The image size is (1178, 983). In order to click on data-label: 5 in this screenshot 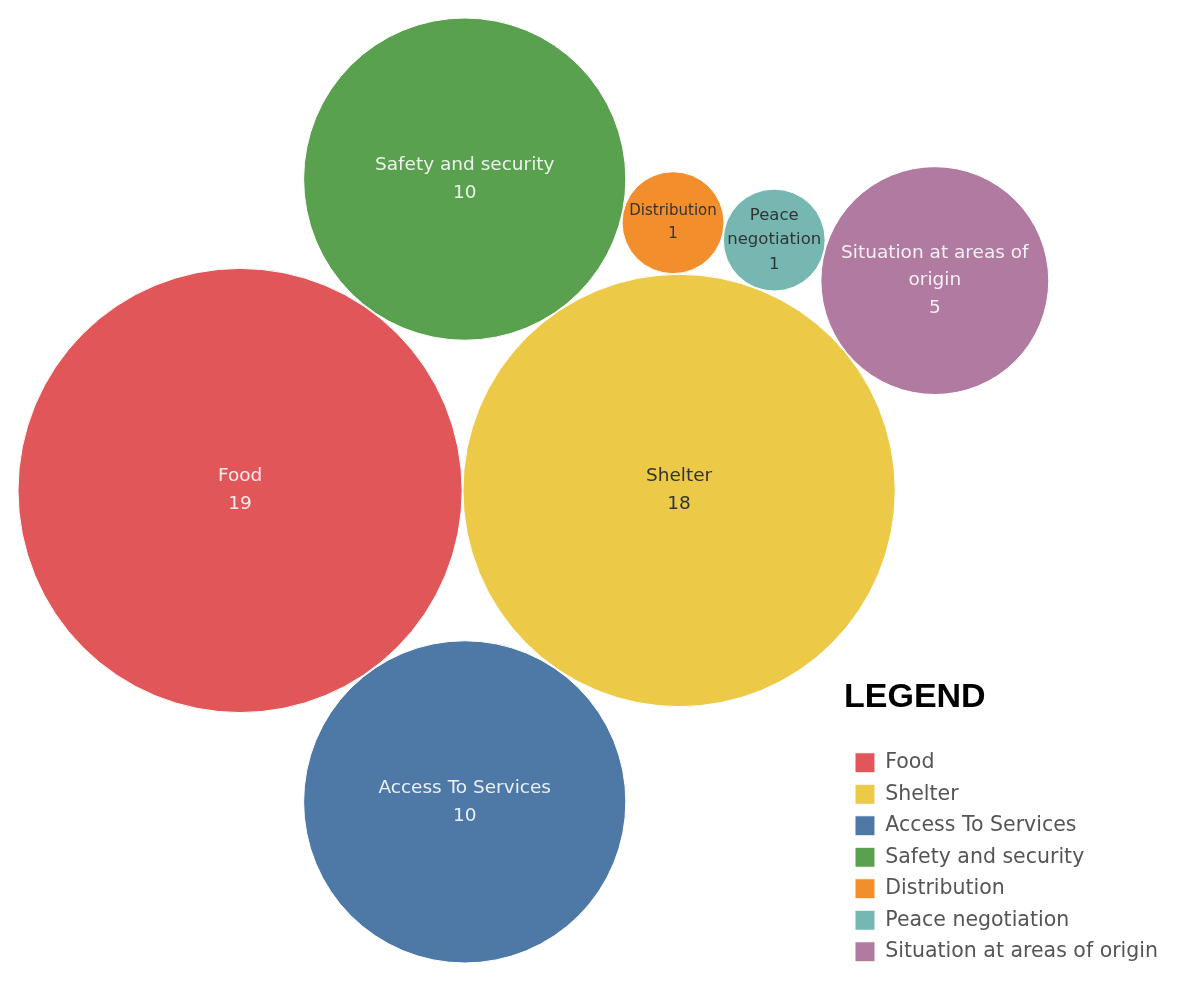, I will do `click(934, 307)`.